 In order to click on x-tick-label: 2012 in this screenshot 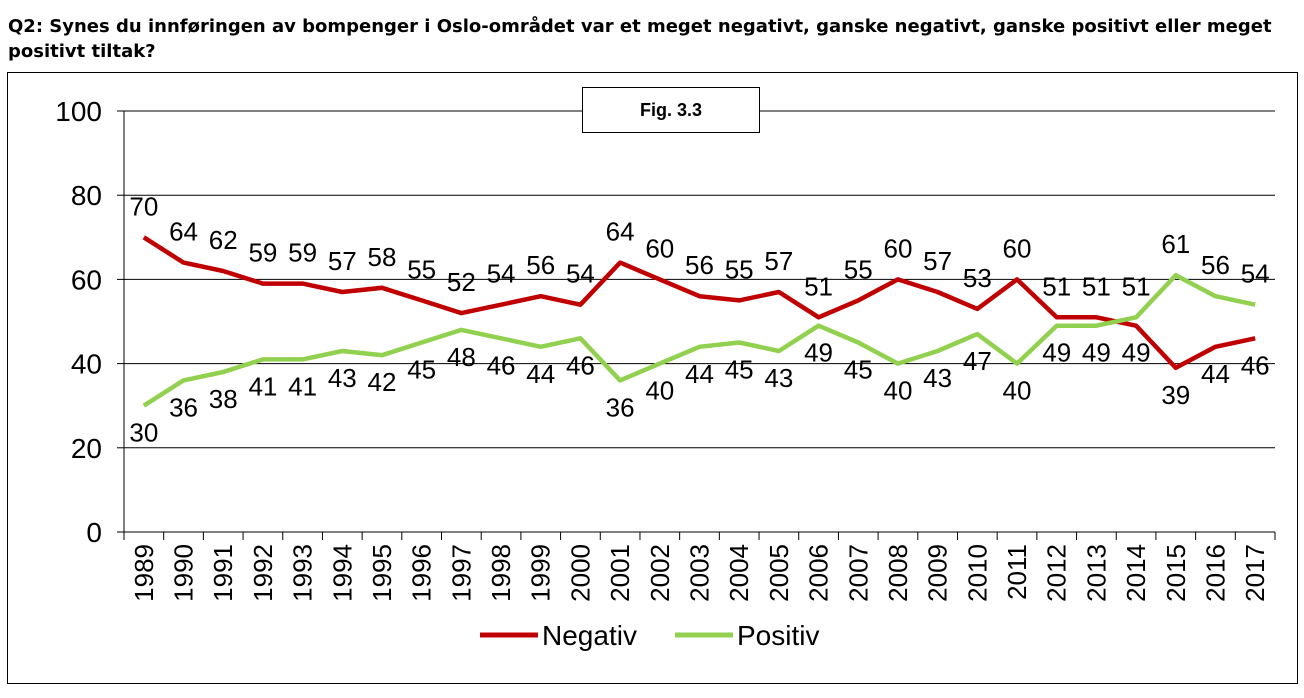, I will do `click(1057, 573)`.